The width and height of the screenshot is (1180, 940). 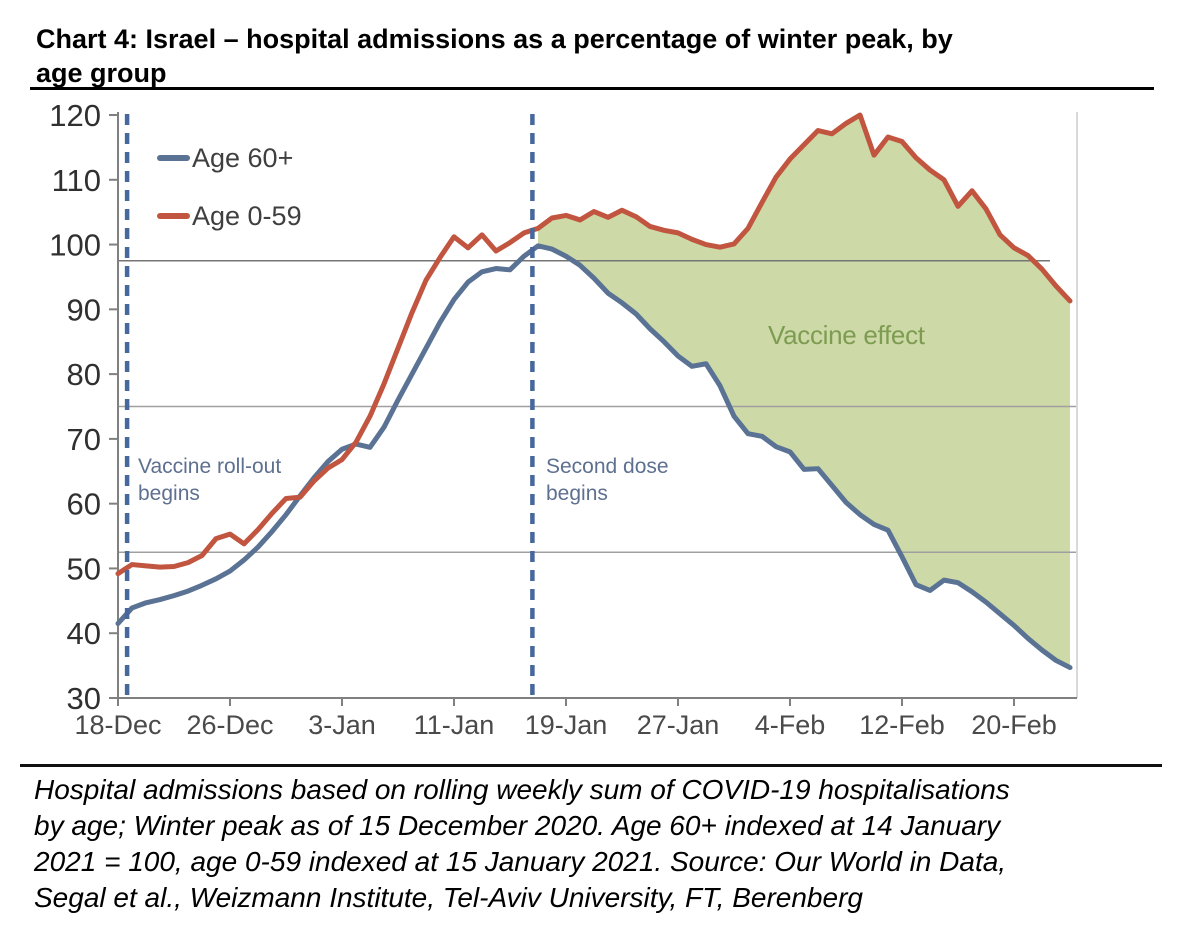 What do you see at coordinates (846, 335) in the screenshot?
I see `vaccine-effect-label: Vaccine effect` at bounding box center [846, 335].